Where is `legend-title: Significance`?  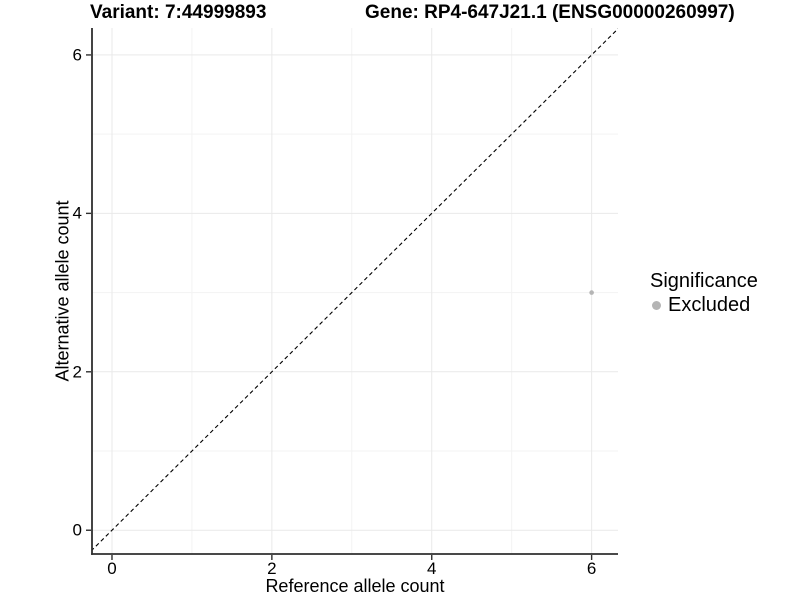
legend-title: Significance is located at coordinates (704, 281).